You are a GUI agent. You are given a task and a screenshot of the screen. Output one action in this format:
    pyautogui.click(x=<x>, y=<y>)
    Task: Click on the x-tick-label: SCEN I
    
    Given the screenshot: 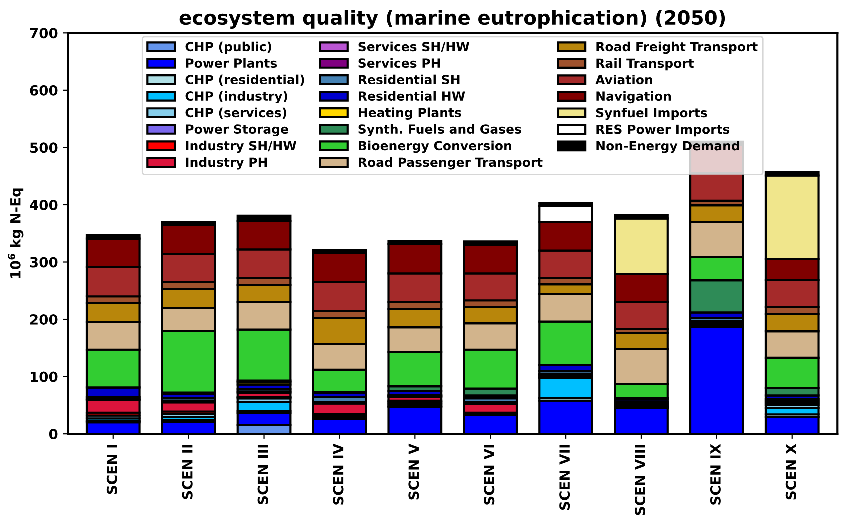 What is the action you would take?
    pyautogui.click(x=112, y=469)
    